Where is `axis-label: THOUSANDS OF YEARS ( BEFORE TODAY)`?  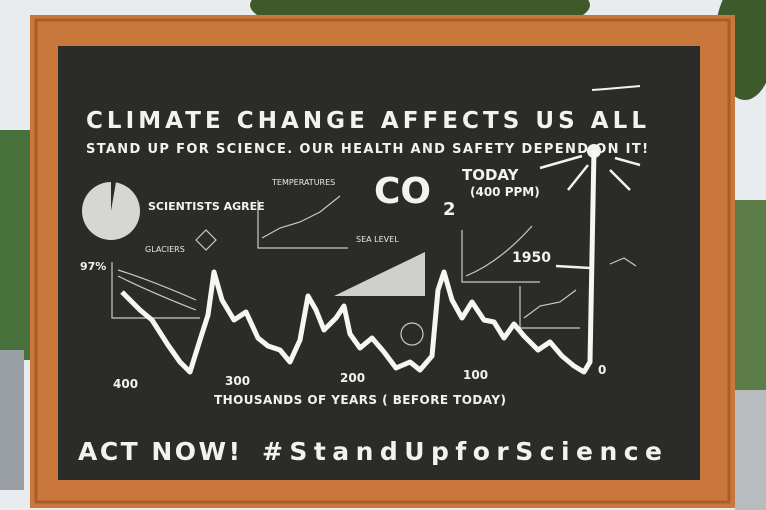 axis-label: THOUSANDS OF YEARS ( BEFORE TODAY) is located at coordinates (360, 400).